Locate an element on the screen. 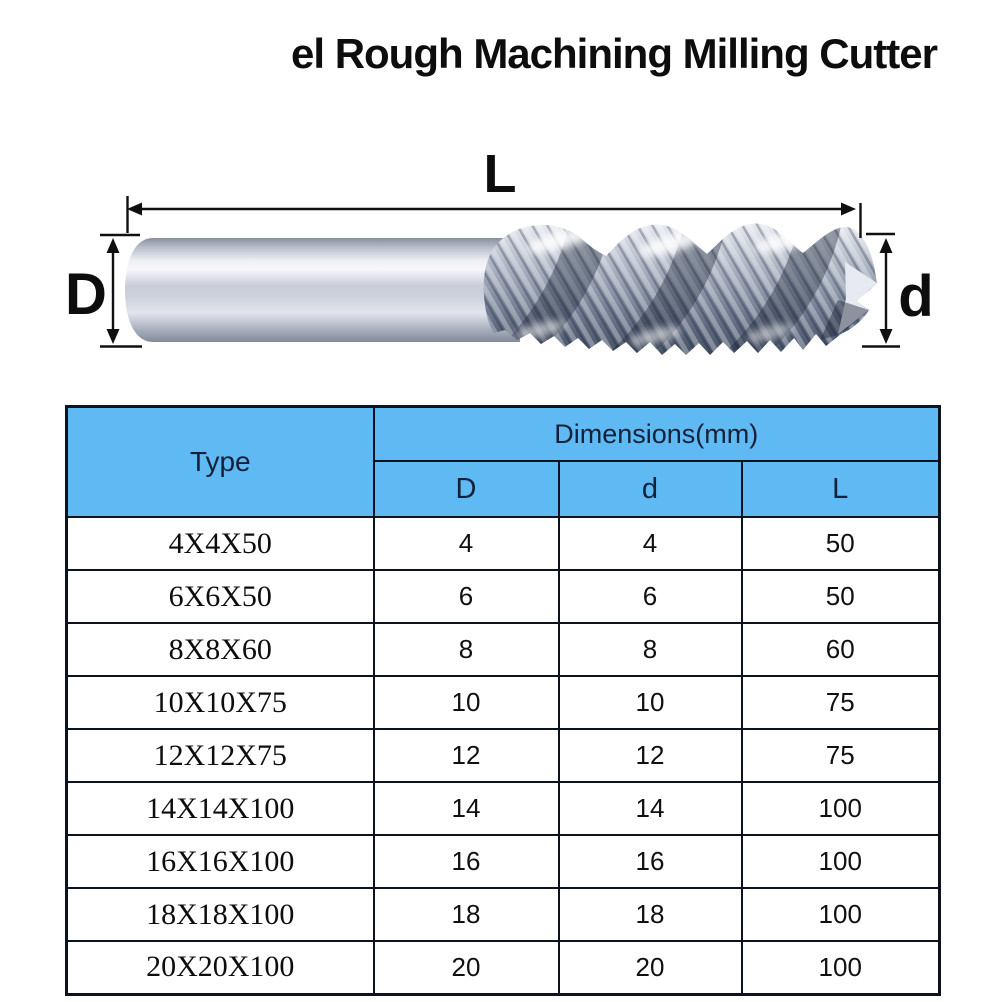 The width and height of the screenshot is (1002, 1002). table-row: 14X14X100 14 14 100 is located at coordinates (503, 808).